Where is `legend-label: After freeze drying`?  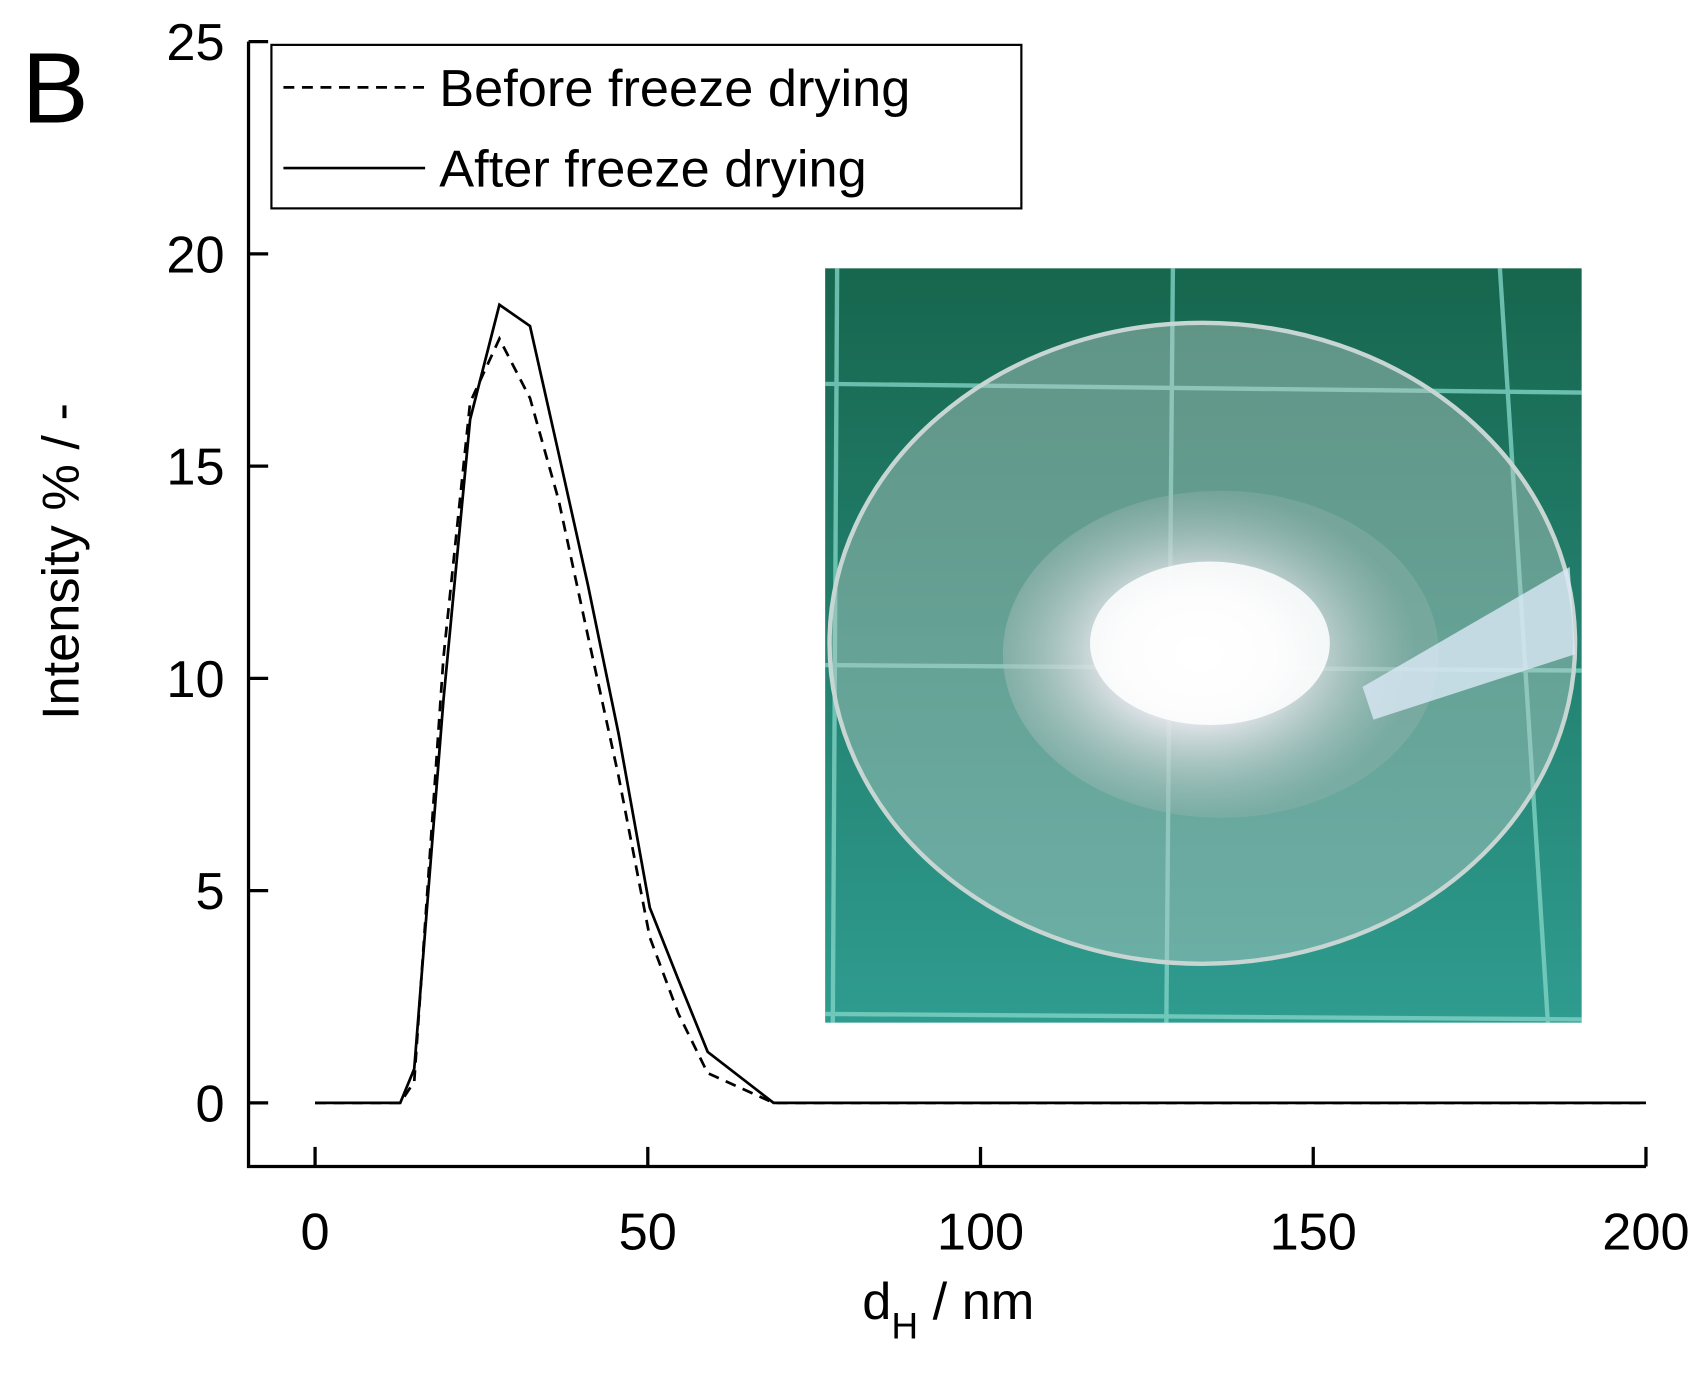 legend-label: After freeze drying is located at coordinates (652, 170).